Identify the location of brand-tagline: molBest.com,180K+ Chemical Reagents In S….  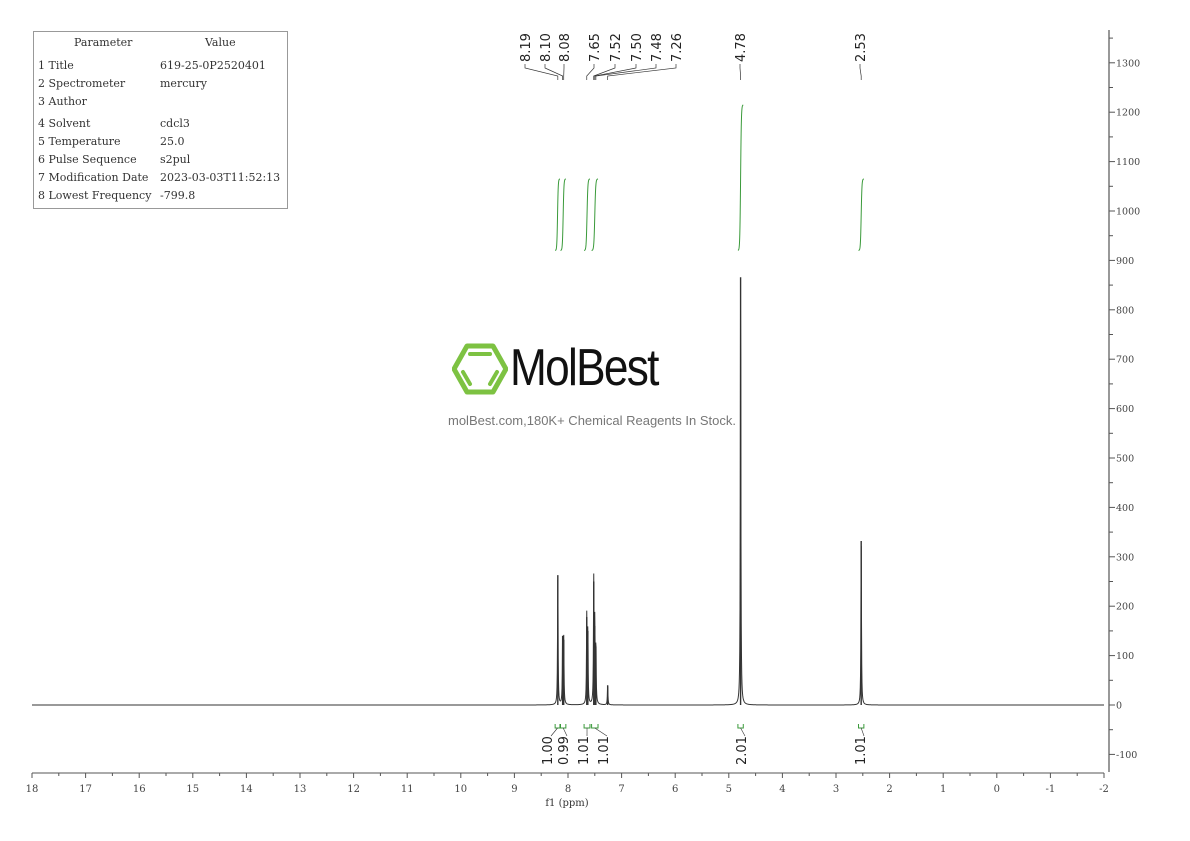
(592, 420).